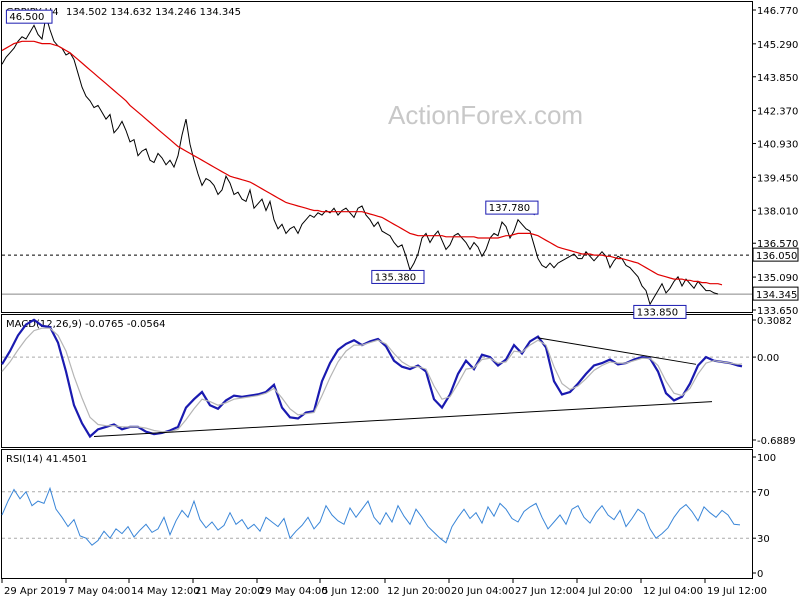 This screenshot has height=600, width=800. Describe the element at coordinates (777, 112) in the screenshot. I see `y-tick-label: 142.370` at that location.